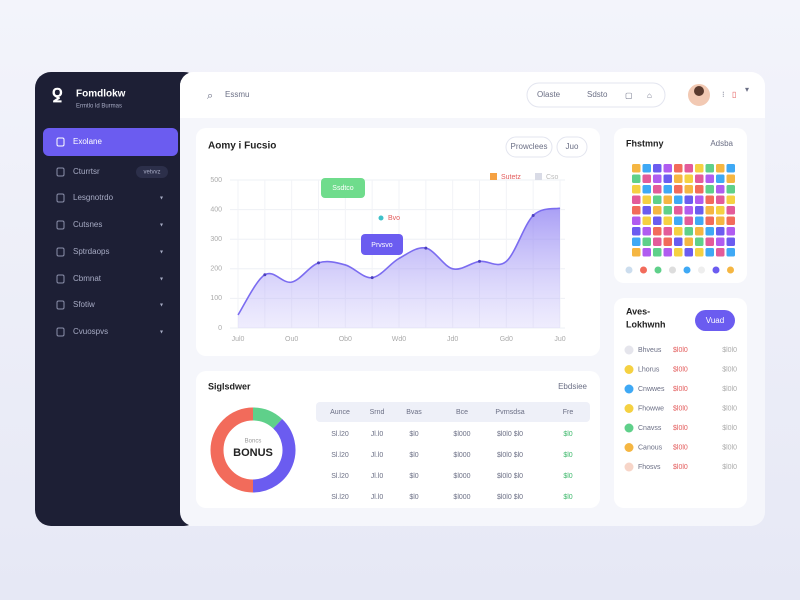 Image resolution: width=800 pixels, height=600 pixels. Describe the element at coordinates (267, 418) in the screenshot. I see `donut-segment` at that location.